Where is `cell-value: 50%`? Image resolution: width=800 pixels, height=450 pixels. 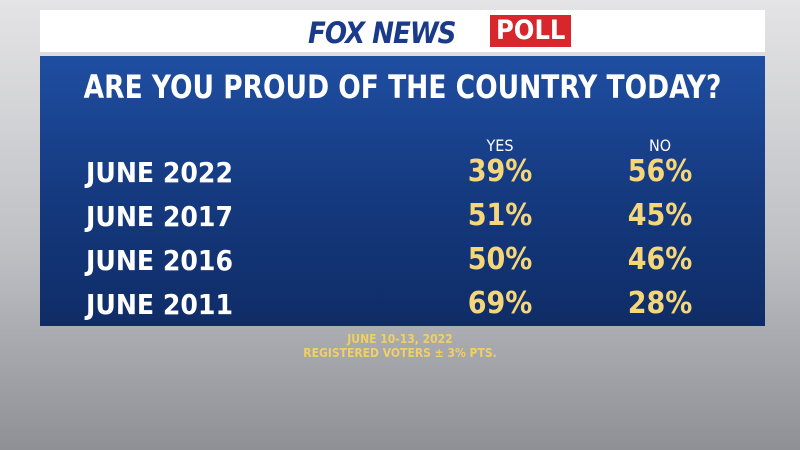 cell-value: 50% is located at coordinates (500, 259).